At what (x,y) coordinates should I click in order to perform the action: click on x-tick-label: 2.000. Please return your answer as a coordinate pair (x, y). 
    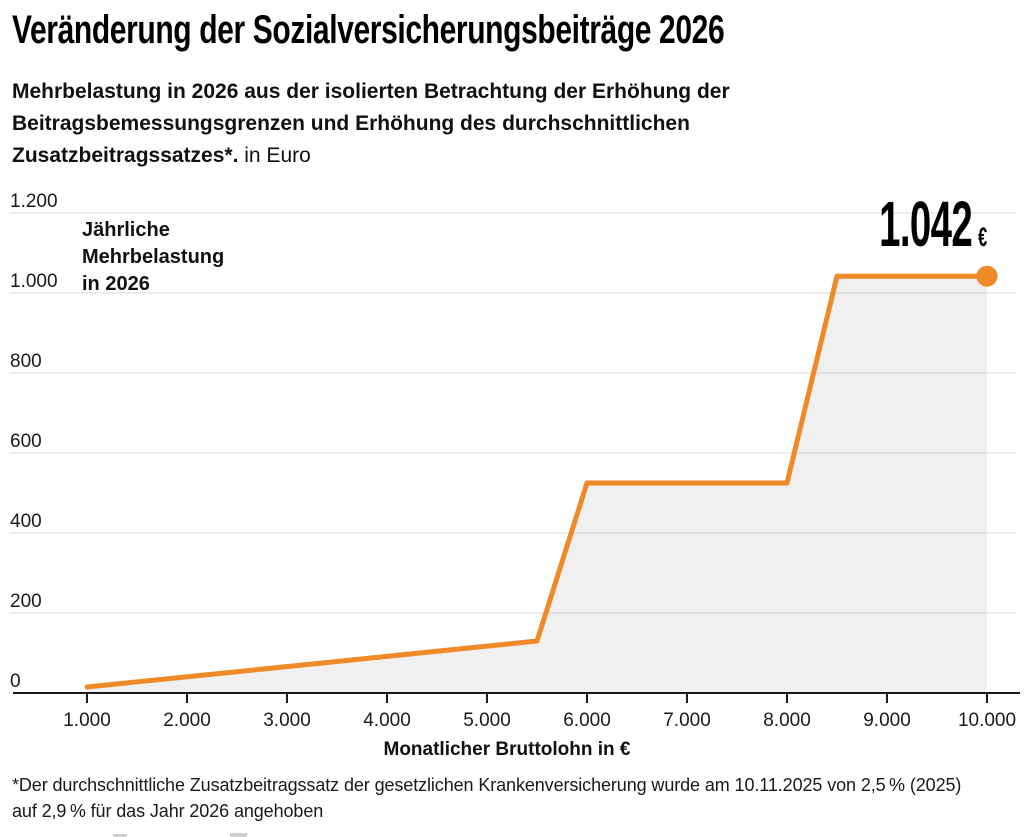
    Looking at the image, I should click on (187, 720).